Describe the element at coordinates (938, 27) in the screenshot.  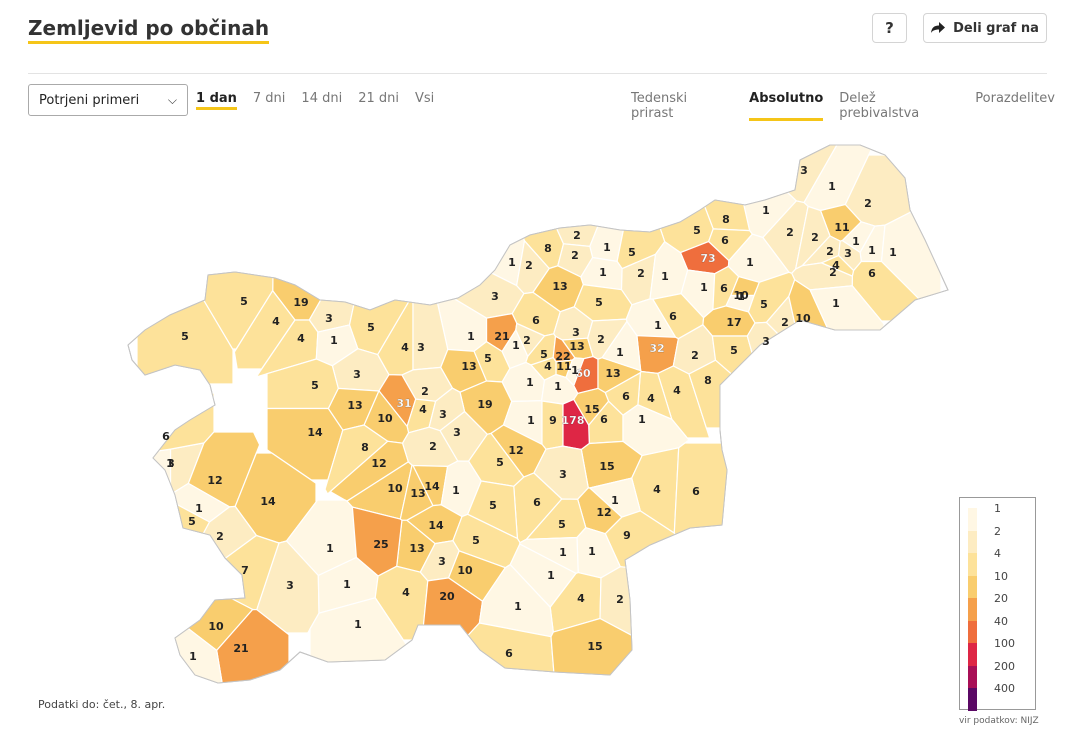
I see `share-arrow-icon` at that location.